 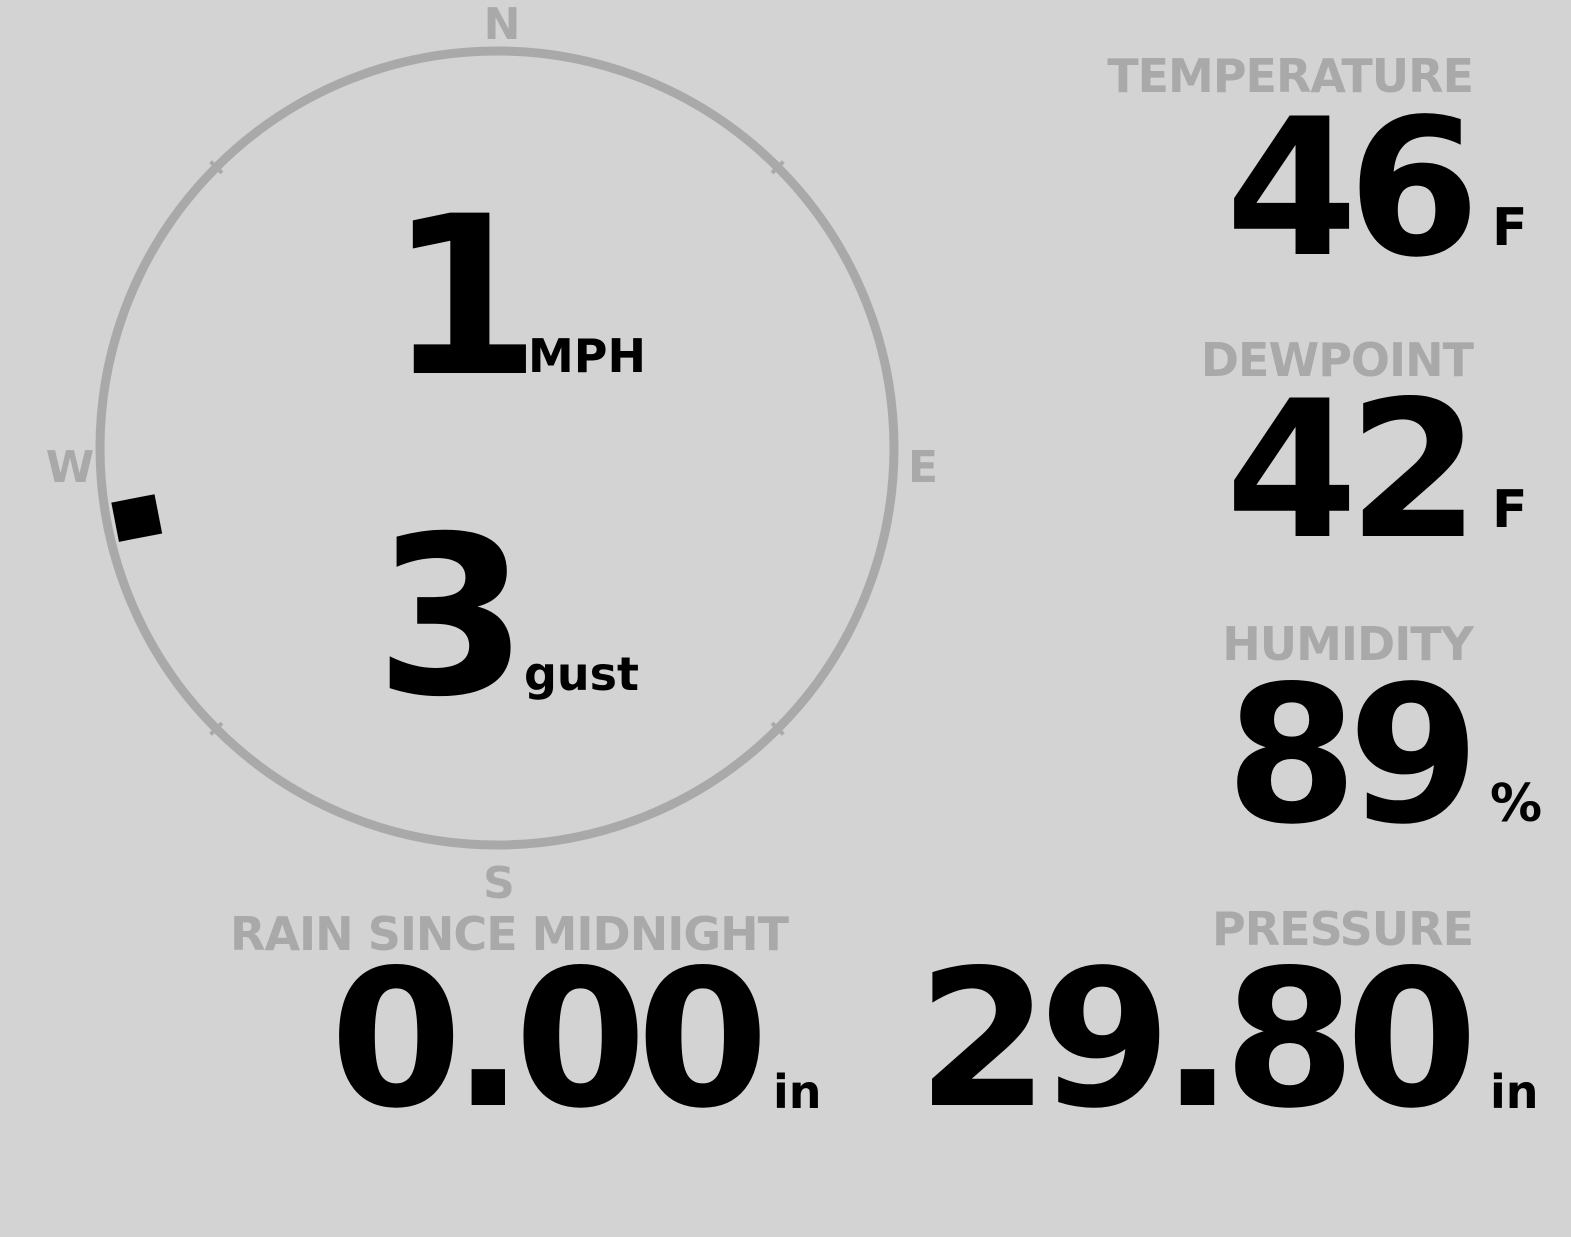 I want to click on rain-label: RAIN SINCE MIDNIGHT, so click(x=509, y=934).